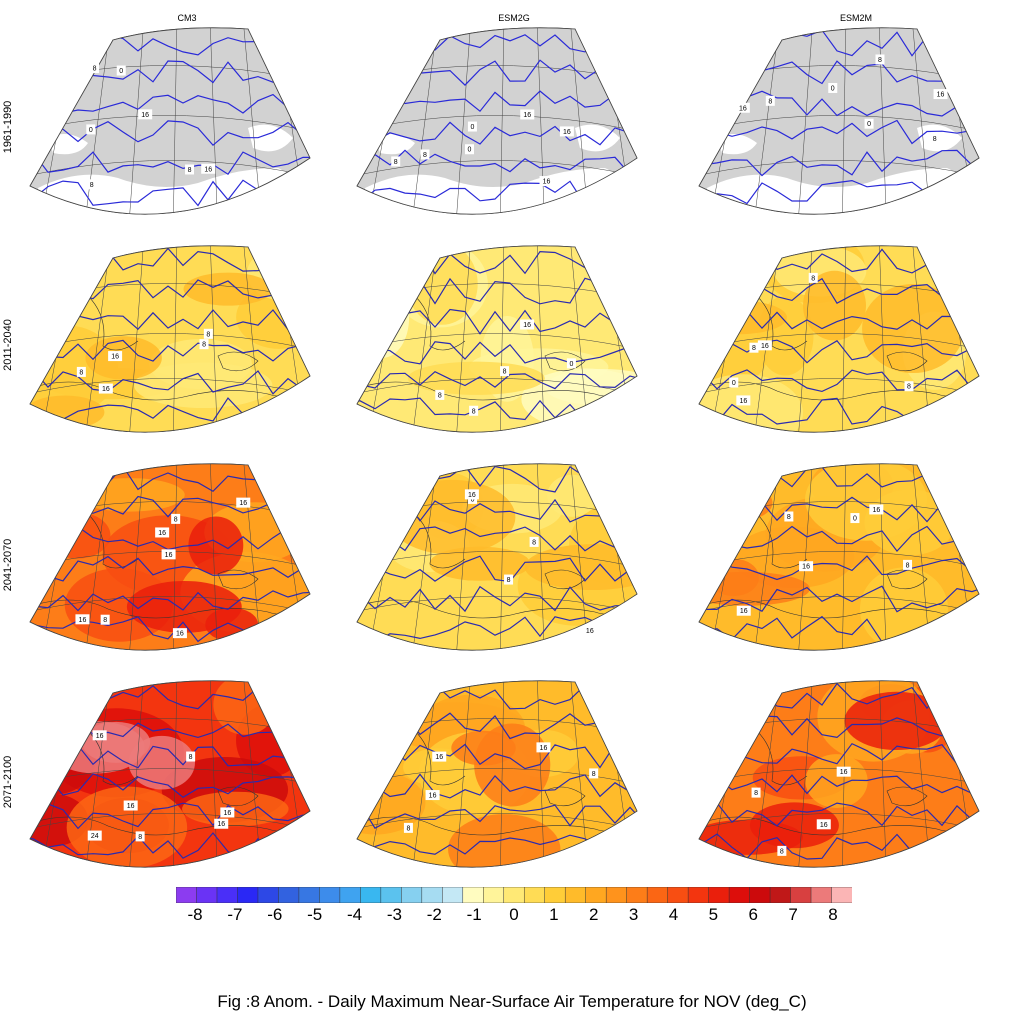 The width and height of the screenshot is (1024, 1024). Describe the element at coordinates (8, 127) in the screenshot. I see `row-label-1961-1990: 1961-1990` at that location.